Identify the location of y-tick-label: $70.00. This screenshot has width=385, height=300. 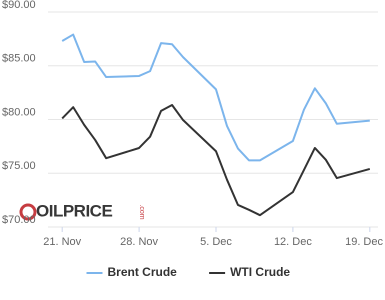
(19, 220).